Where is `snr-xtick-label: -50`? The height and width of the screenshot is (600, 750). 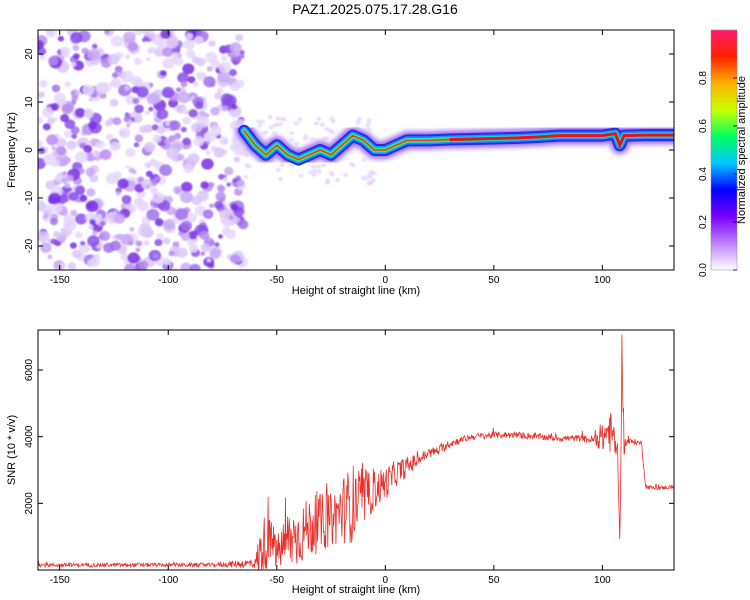
snr-xtick-label: -50 is located at coordinates (277, 580).